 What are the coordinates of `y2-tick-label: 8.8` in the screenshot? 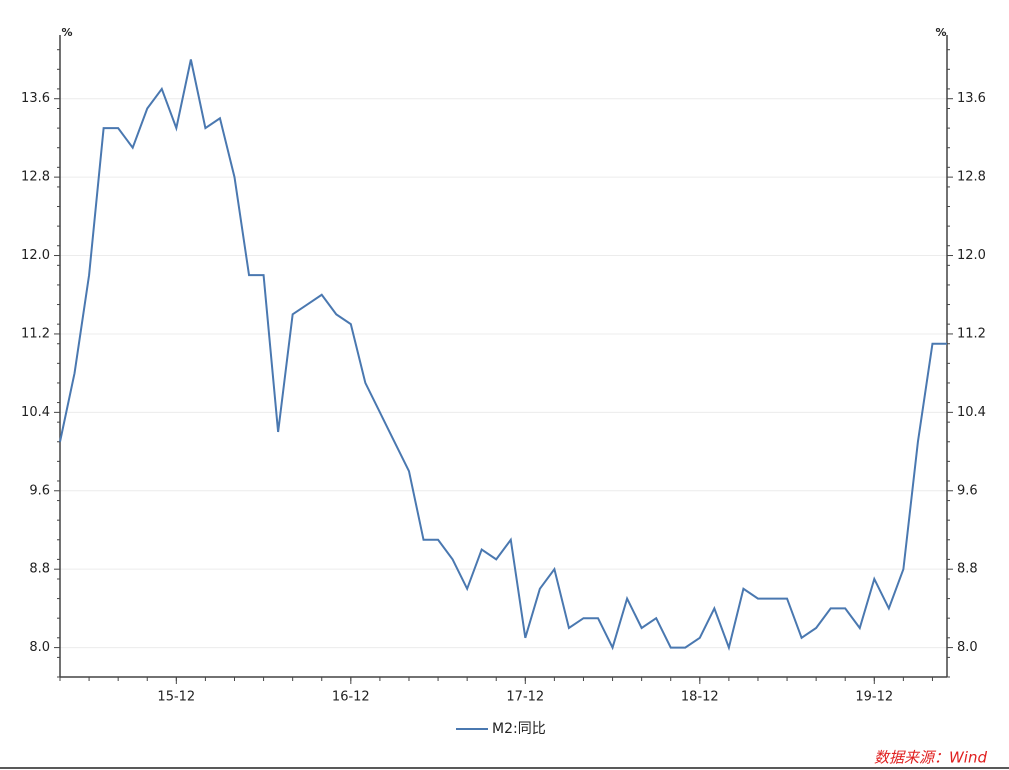 It's located at (967, 569).